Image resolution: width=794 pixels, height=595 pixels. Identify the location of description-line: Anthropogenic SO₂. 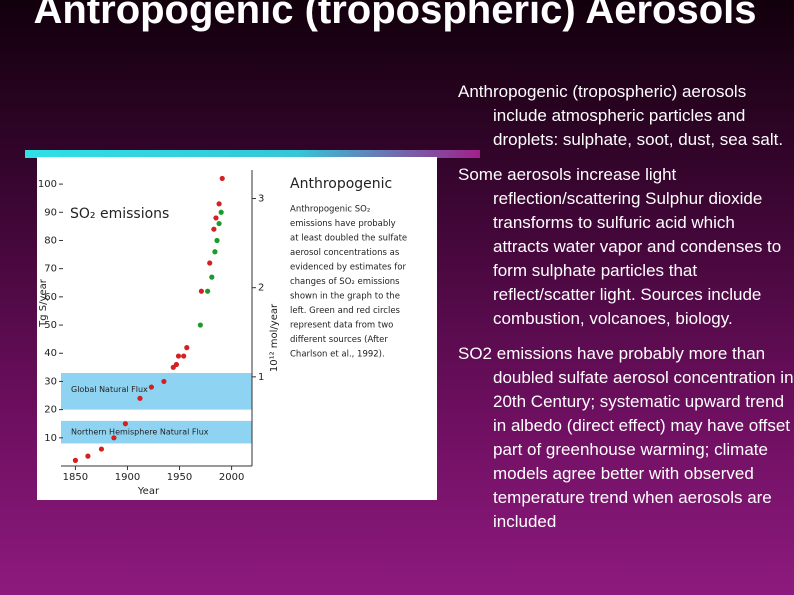
(330, 210).